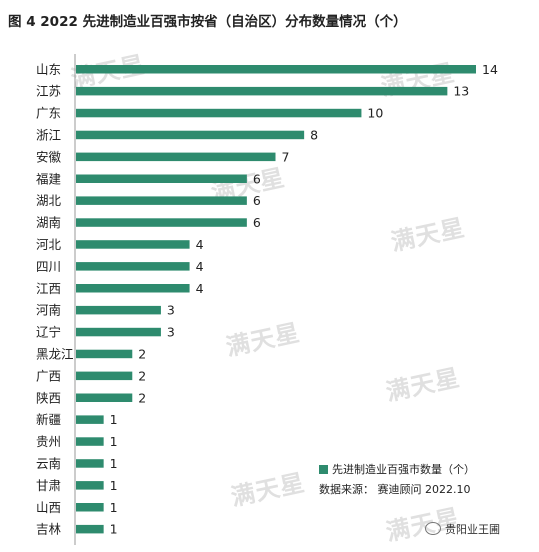  I want to click on category-label: 四川, so click(48, 266).